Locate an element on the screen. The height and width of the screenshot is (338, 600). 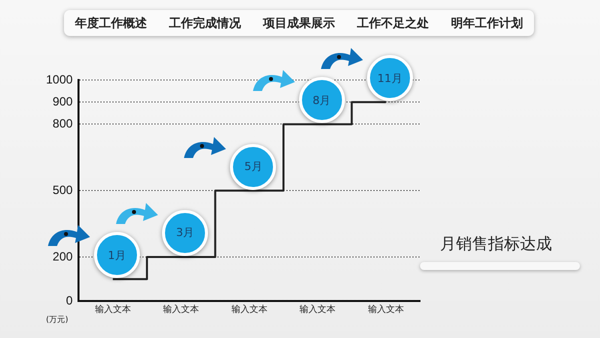
y-tick-label: 800 is located at coordinates (63, 123).